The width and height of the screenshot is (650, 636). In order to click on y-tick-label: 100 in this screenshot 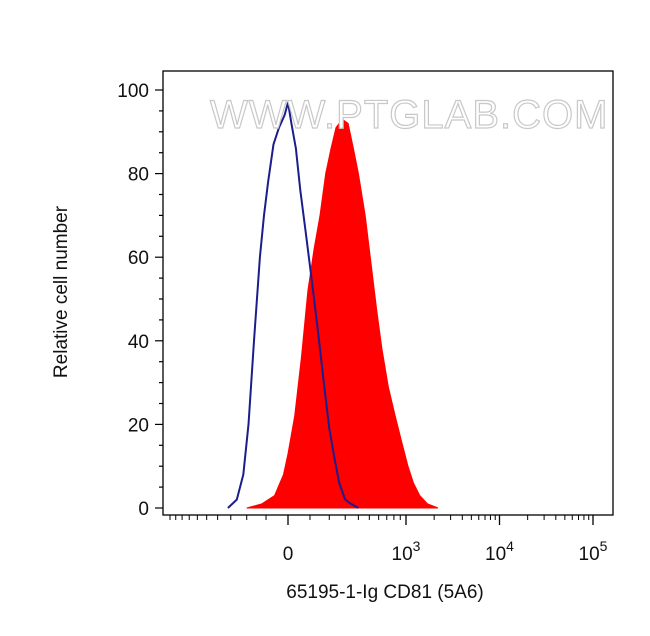, I will do `click(133, 91)`.